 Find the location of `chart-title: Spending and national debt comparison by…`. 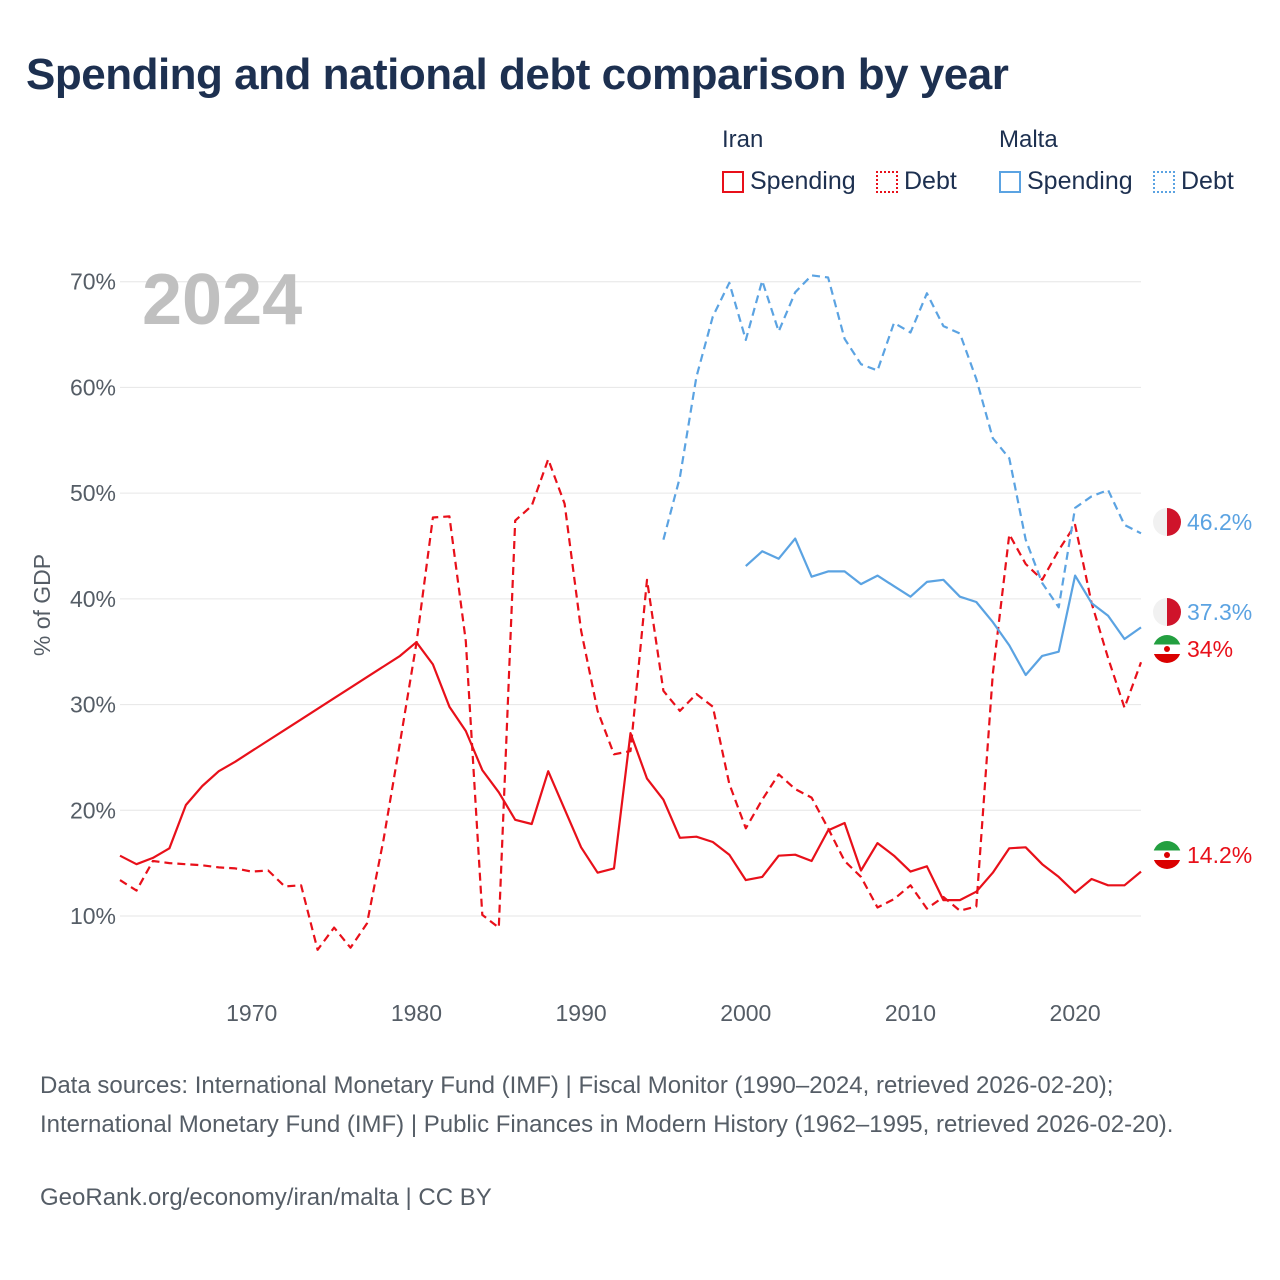

chart-title: Spending and national debt comparison by… is located at coordinates (517, 74).